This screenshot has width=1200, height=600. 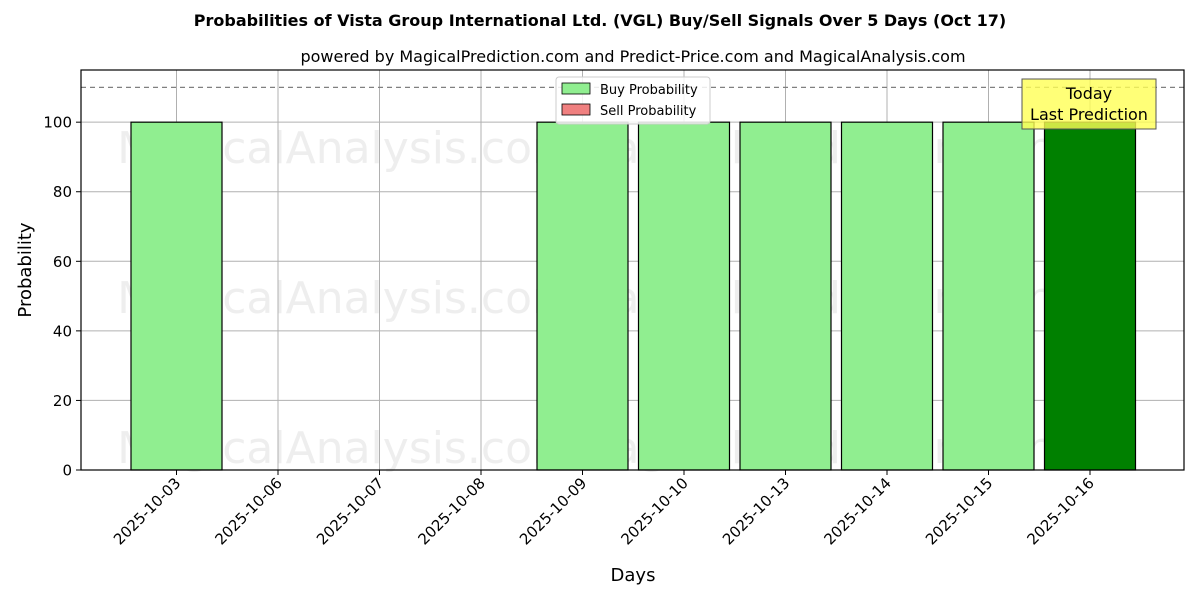 What do you see at coordinates (1060, 511) in the screenshot?
I see `x-tick-label: 2025-10-16` at bounding box center [1060, 511].